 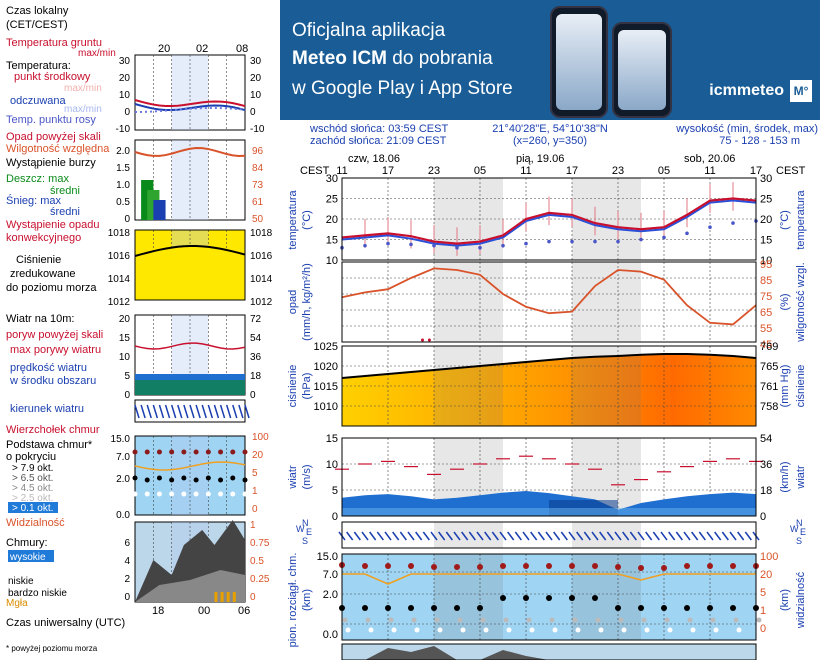 I want to click on wind-tick-right: 54, so click(x=766, y=439).